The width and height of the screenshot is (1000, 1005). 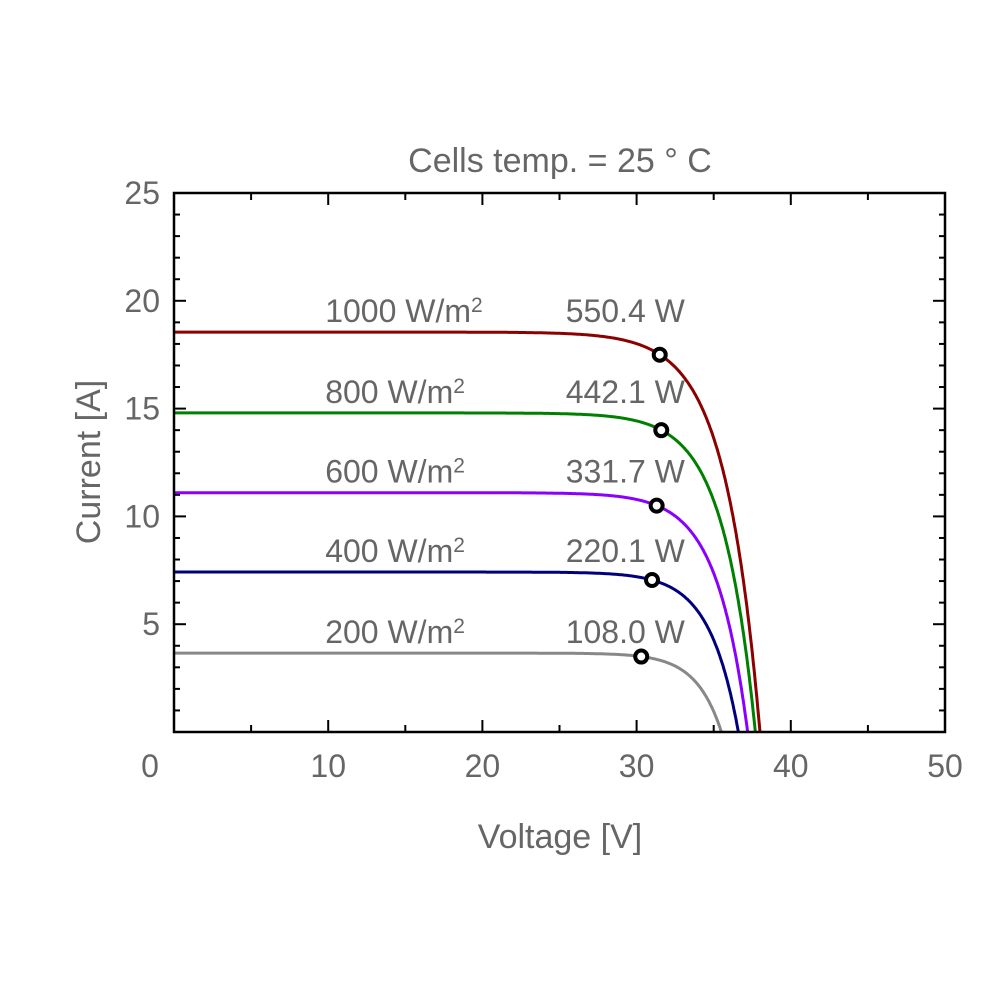 I want to click on x-tick-label-origin: 0, so click(x=150, y=766).